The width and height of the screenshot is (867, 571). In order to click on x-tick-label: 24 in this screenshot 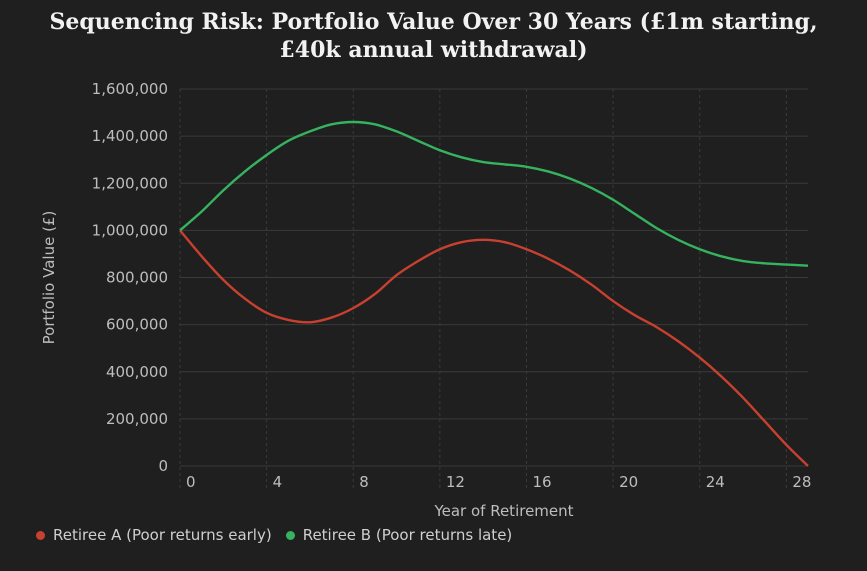, I will do `click(715, 482)`.